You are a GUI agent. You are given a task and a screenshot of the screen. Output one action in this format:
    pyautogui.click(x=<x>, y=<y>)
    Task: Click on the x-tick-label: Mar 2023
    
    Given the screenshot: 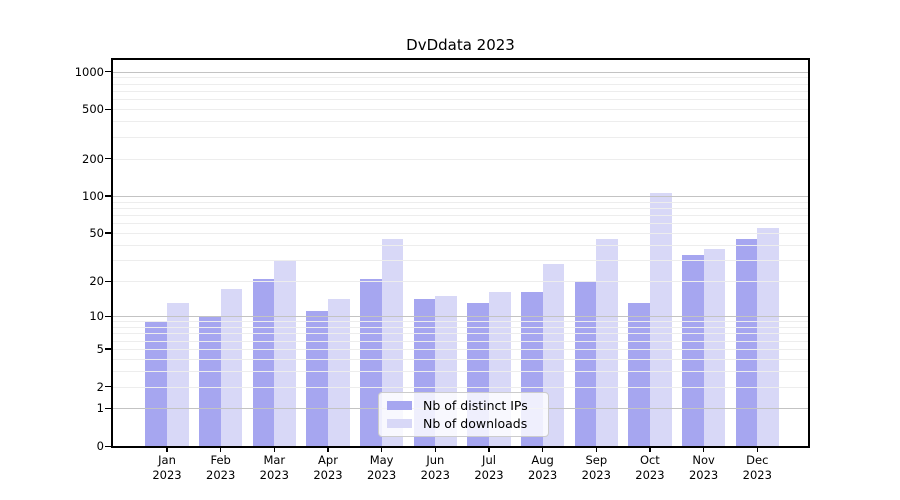 What is the action you would take?
    pyautogui.click(x=274, y=467)
    